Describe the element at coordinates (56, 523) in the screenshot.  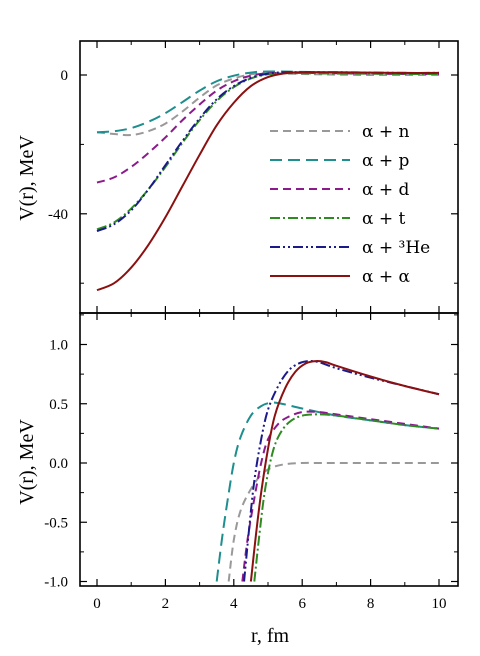
I see `bottom-y-tick-label: -0.5` at that location.